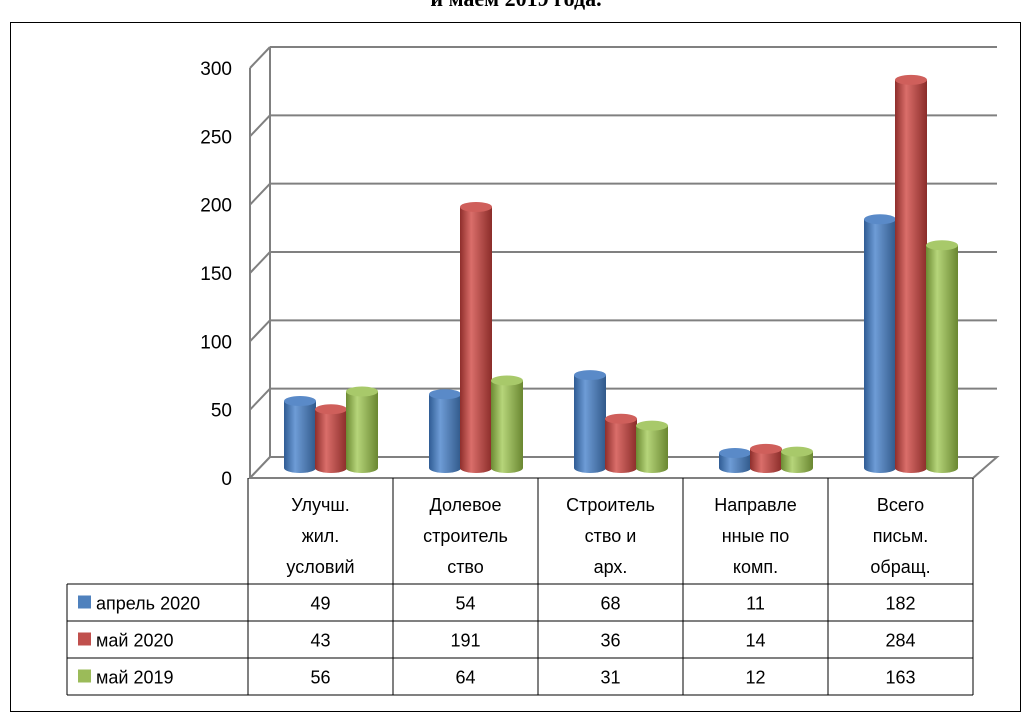  Describe the element at coordinates (900, 641) in the screenshot. I see `data-label: 284` at that location.